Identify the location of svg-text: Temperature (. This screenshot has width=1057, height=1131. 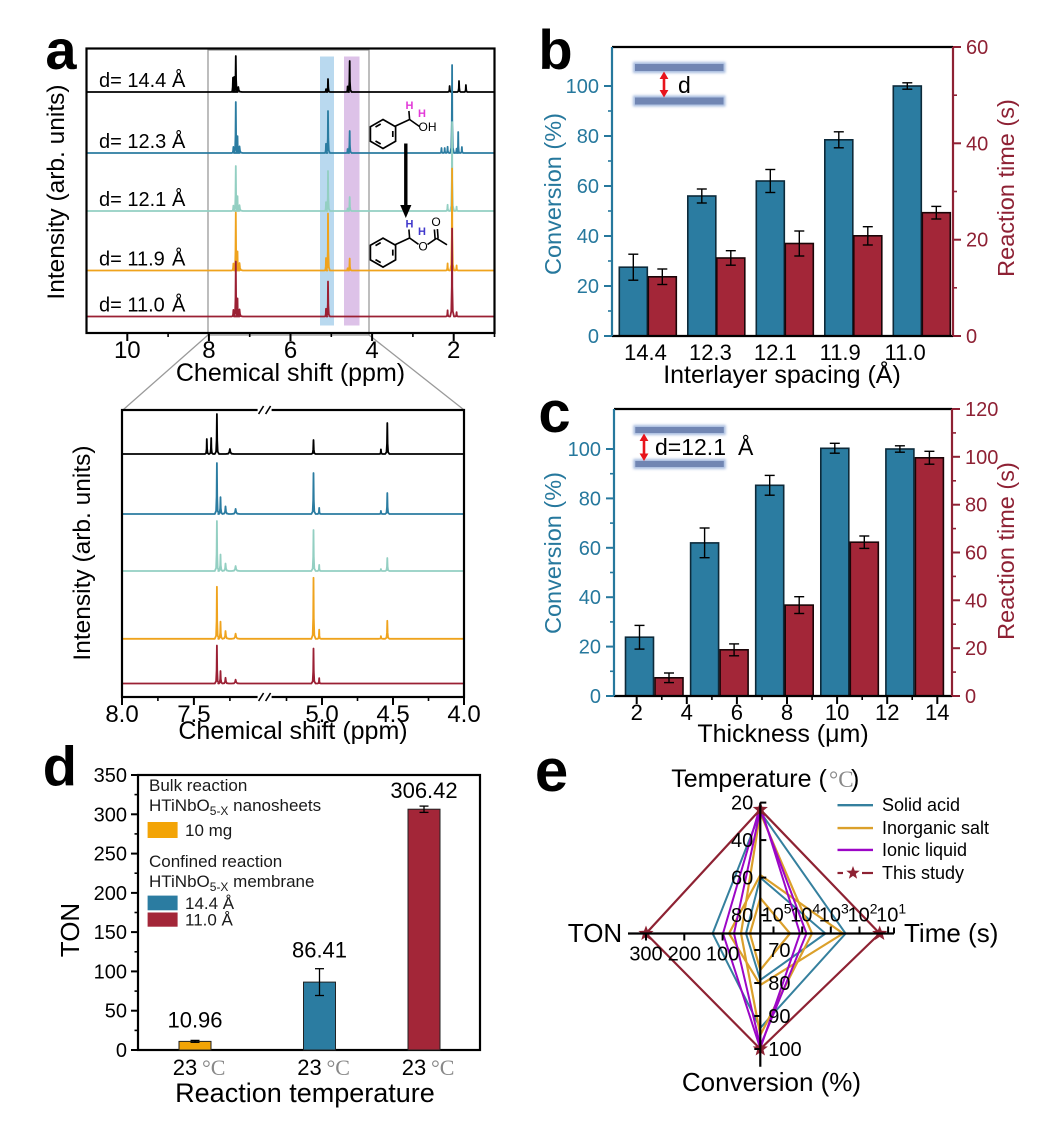
(749, 779).